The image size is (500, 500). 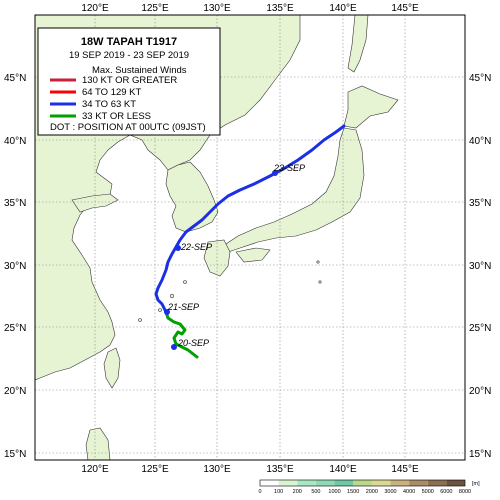 I want to click on colorbar-unit: [m], so click(x=476, y=484).